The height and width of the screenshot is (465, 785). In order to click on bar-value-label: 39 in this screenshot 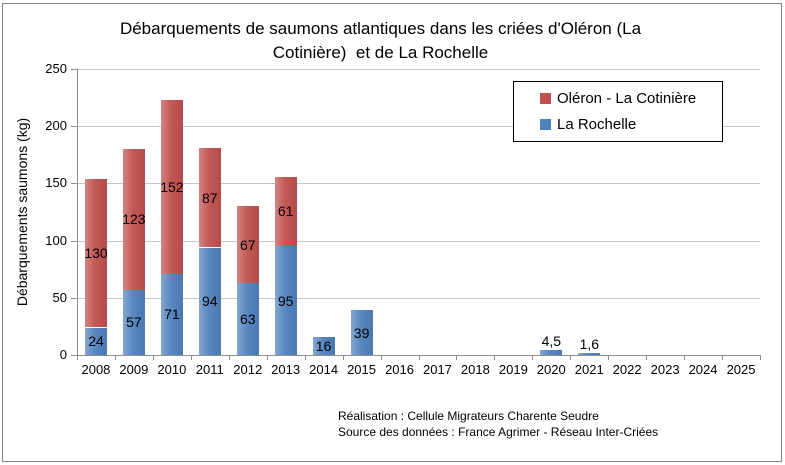, I will do `click(361, 332)`.